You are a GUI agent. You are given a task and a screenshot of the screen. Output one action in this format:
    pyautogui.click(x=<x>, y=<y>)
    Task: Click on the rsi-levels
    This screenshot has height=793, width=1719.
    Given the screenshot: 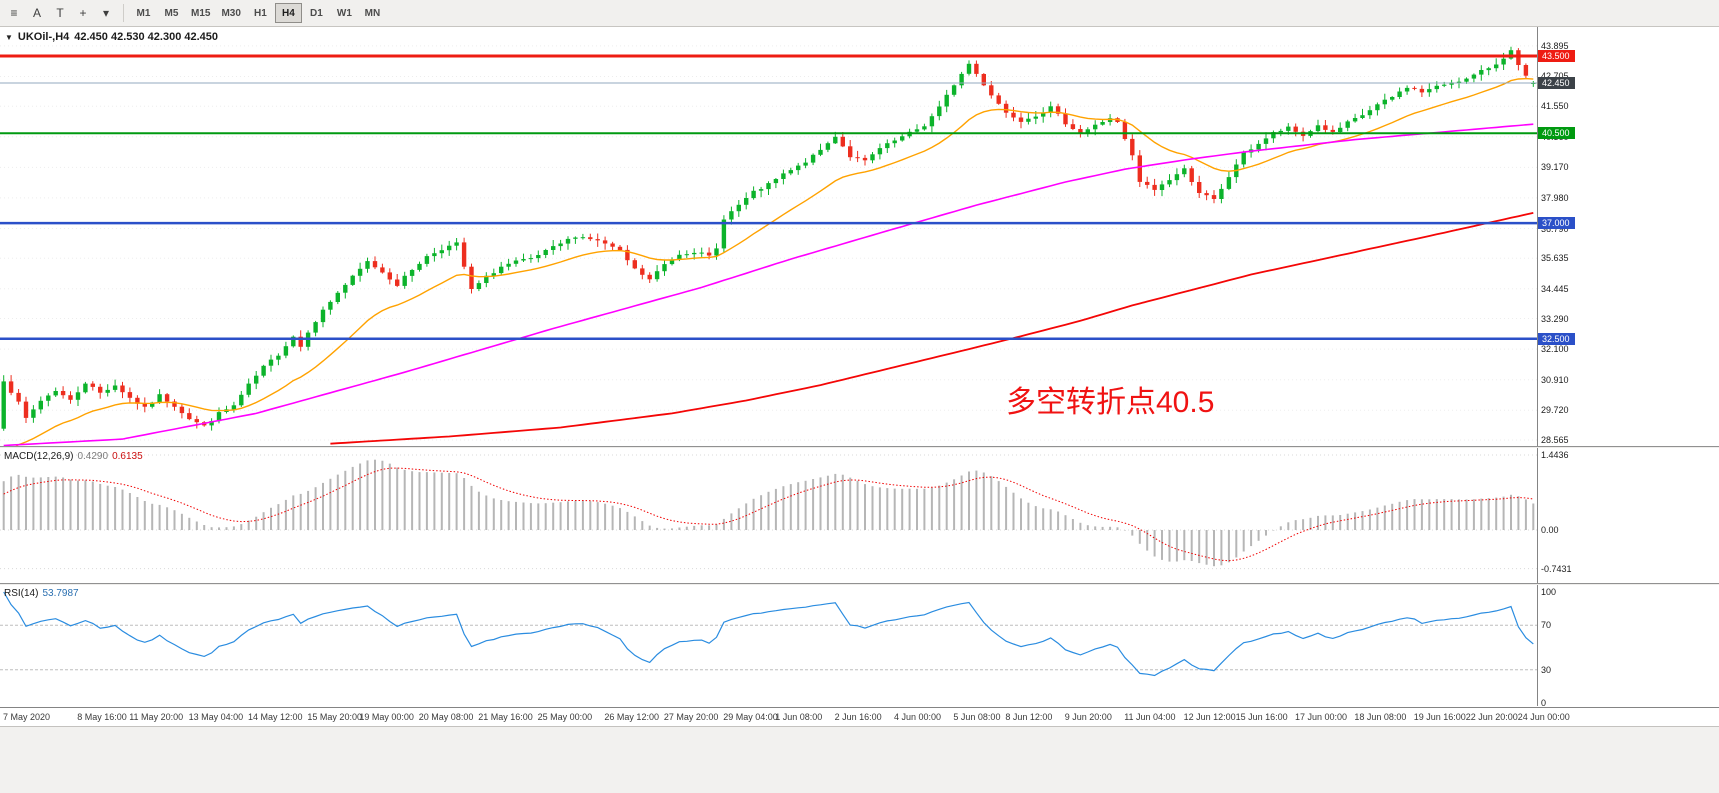 What is the action you would take?
    pyautogui.click(x=768, y=647)
    